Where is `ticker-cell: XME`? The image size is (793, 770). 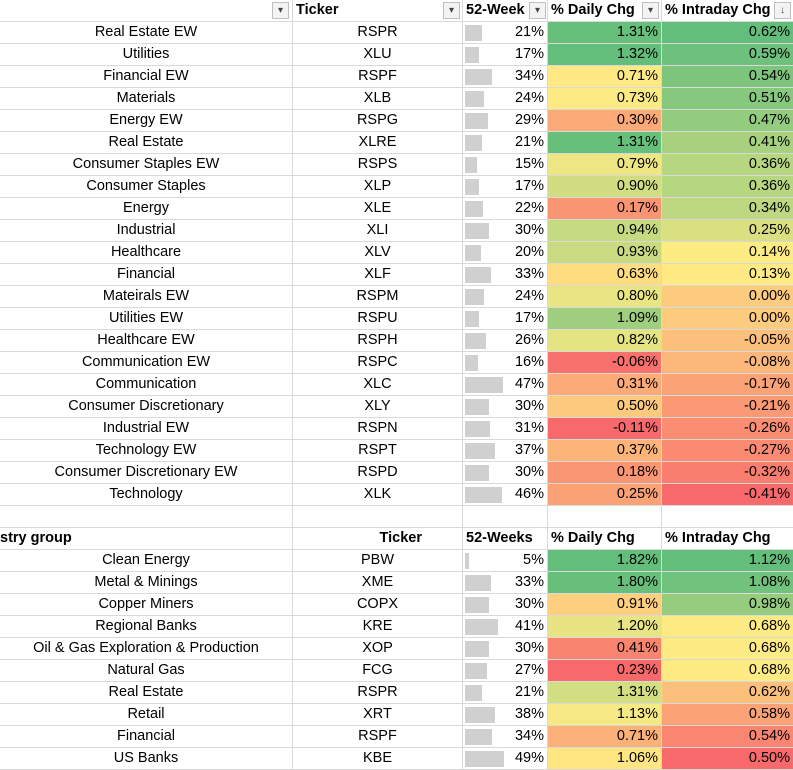
ticker-cell: XME is located at coordinates (378, 583).